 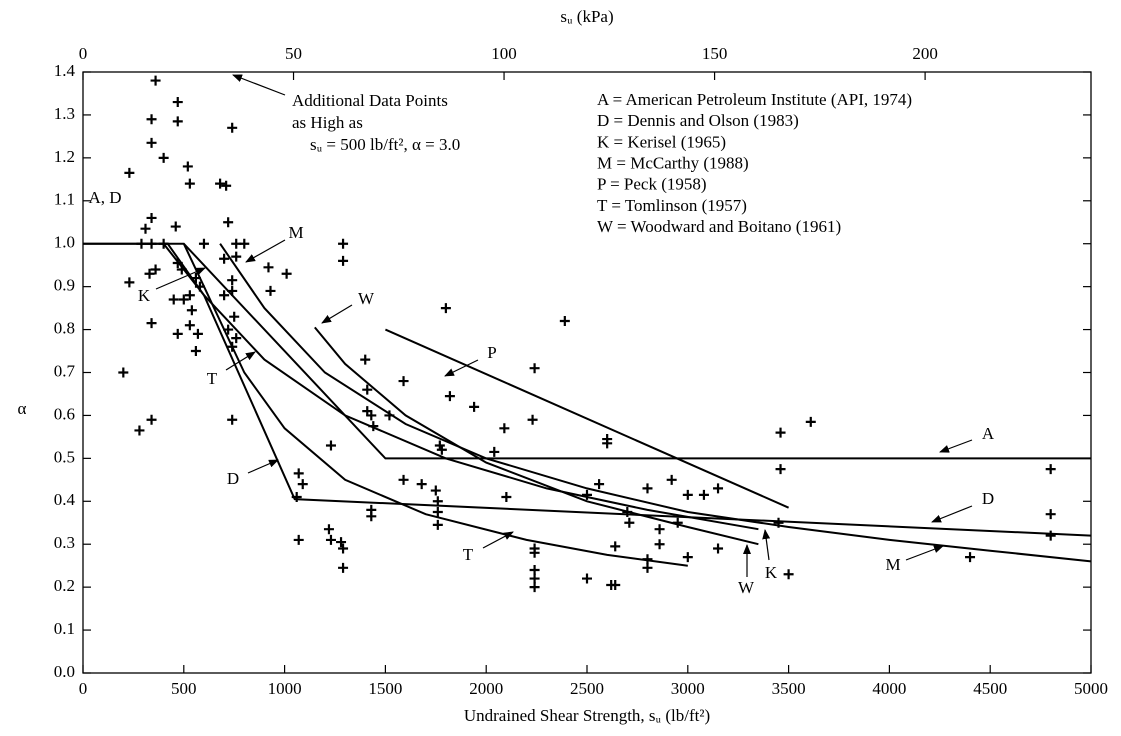 What do you see at coordinates (385, 688) in the screenshot?
I see `x-tick-label: 1500` at bounding box center [385, 688].